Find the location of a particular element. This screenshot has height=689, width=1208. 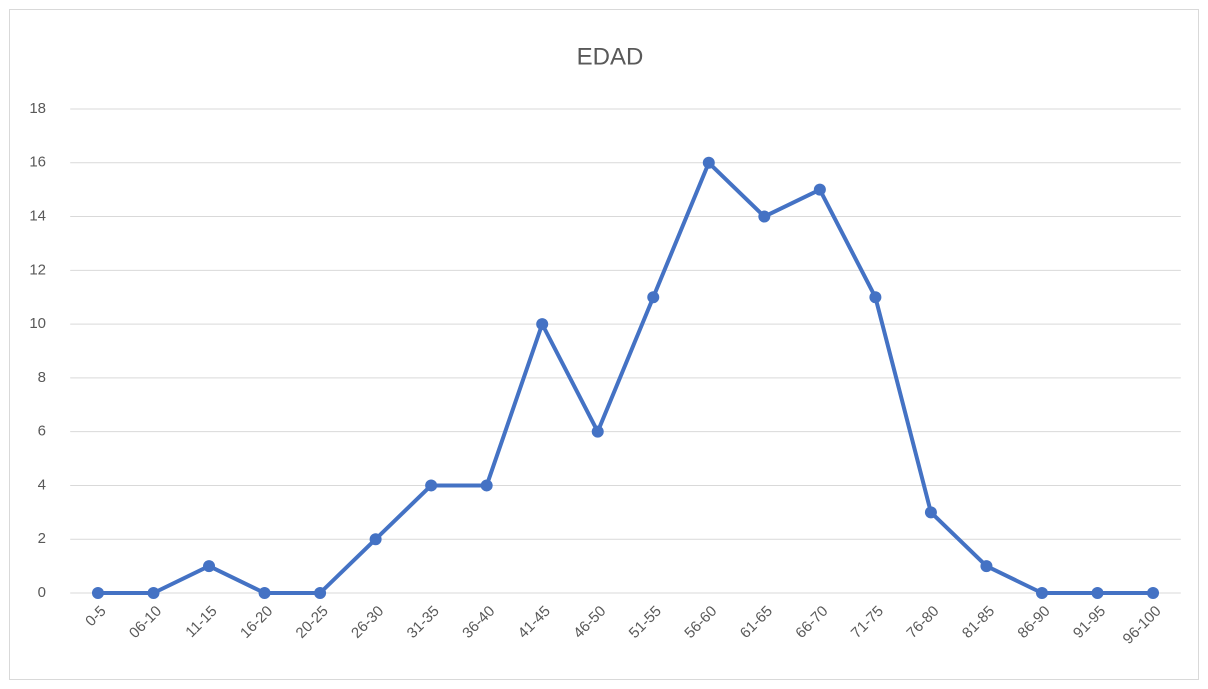

y-tick-label: 14 is located at coordinates (37, 216).